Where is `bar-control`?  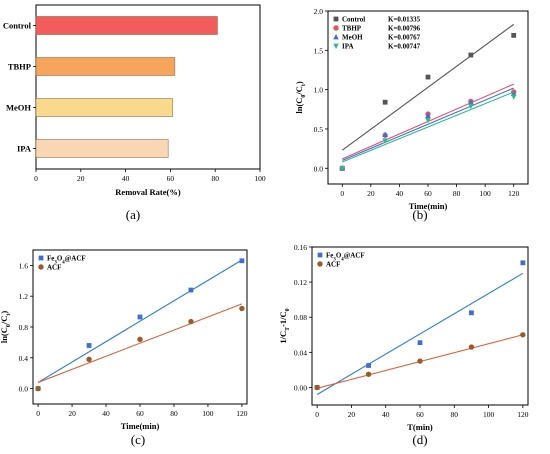
bar-control is located at coordinates (126, 25).